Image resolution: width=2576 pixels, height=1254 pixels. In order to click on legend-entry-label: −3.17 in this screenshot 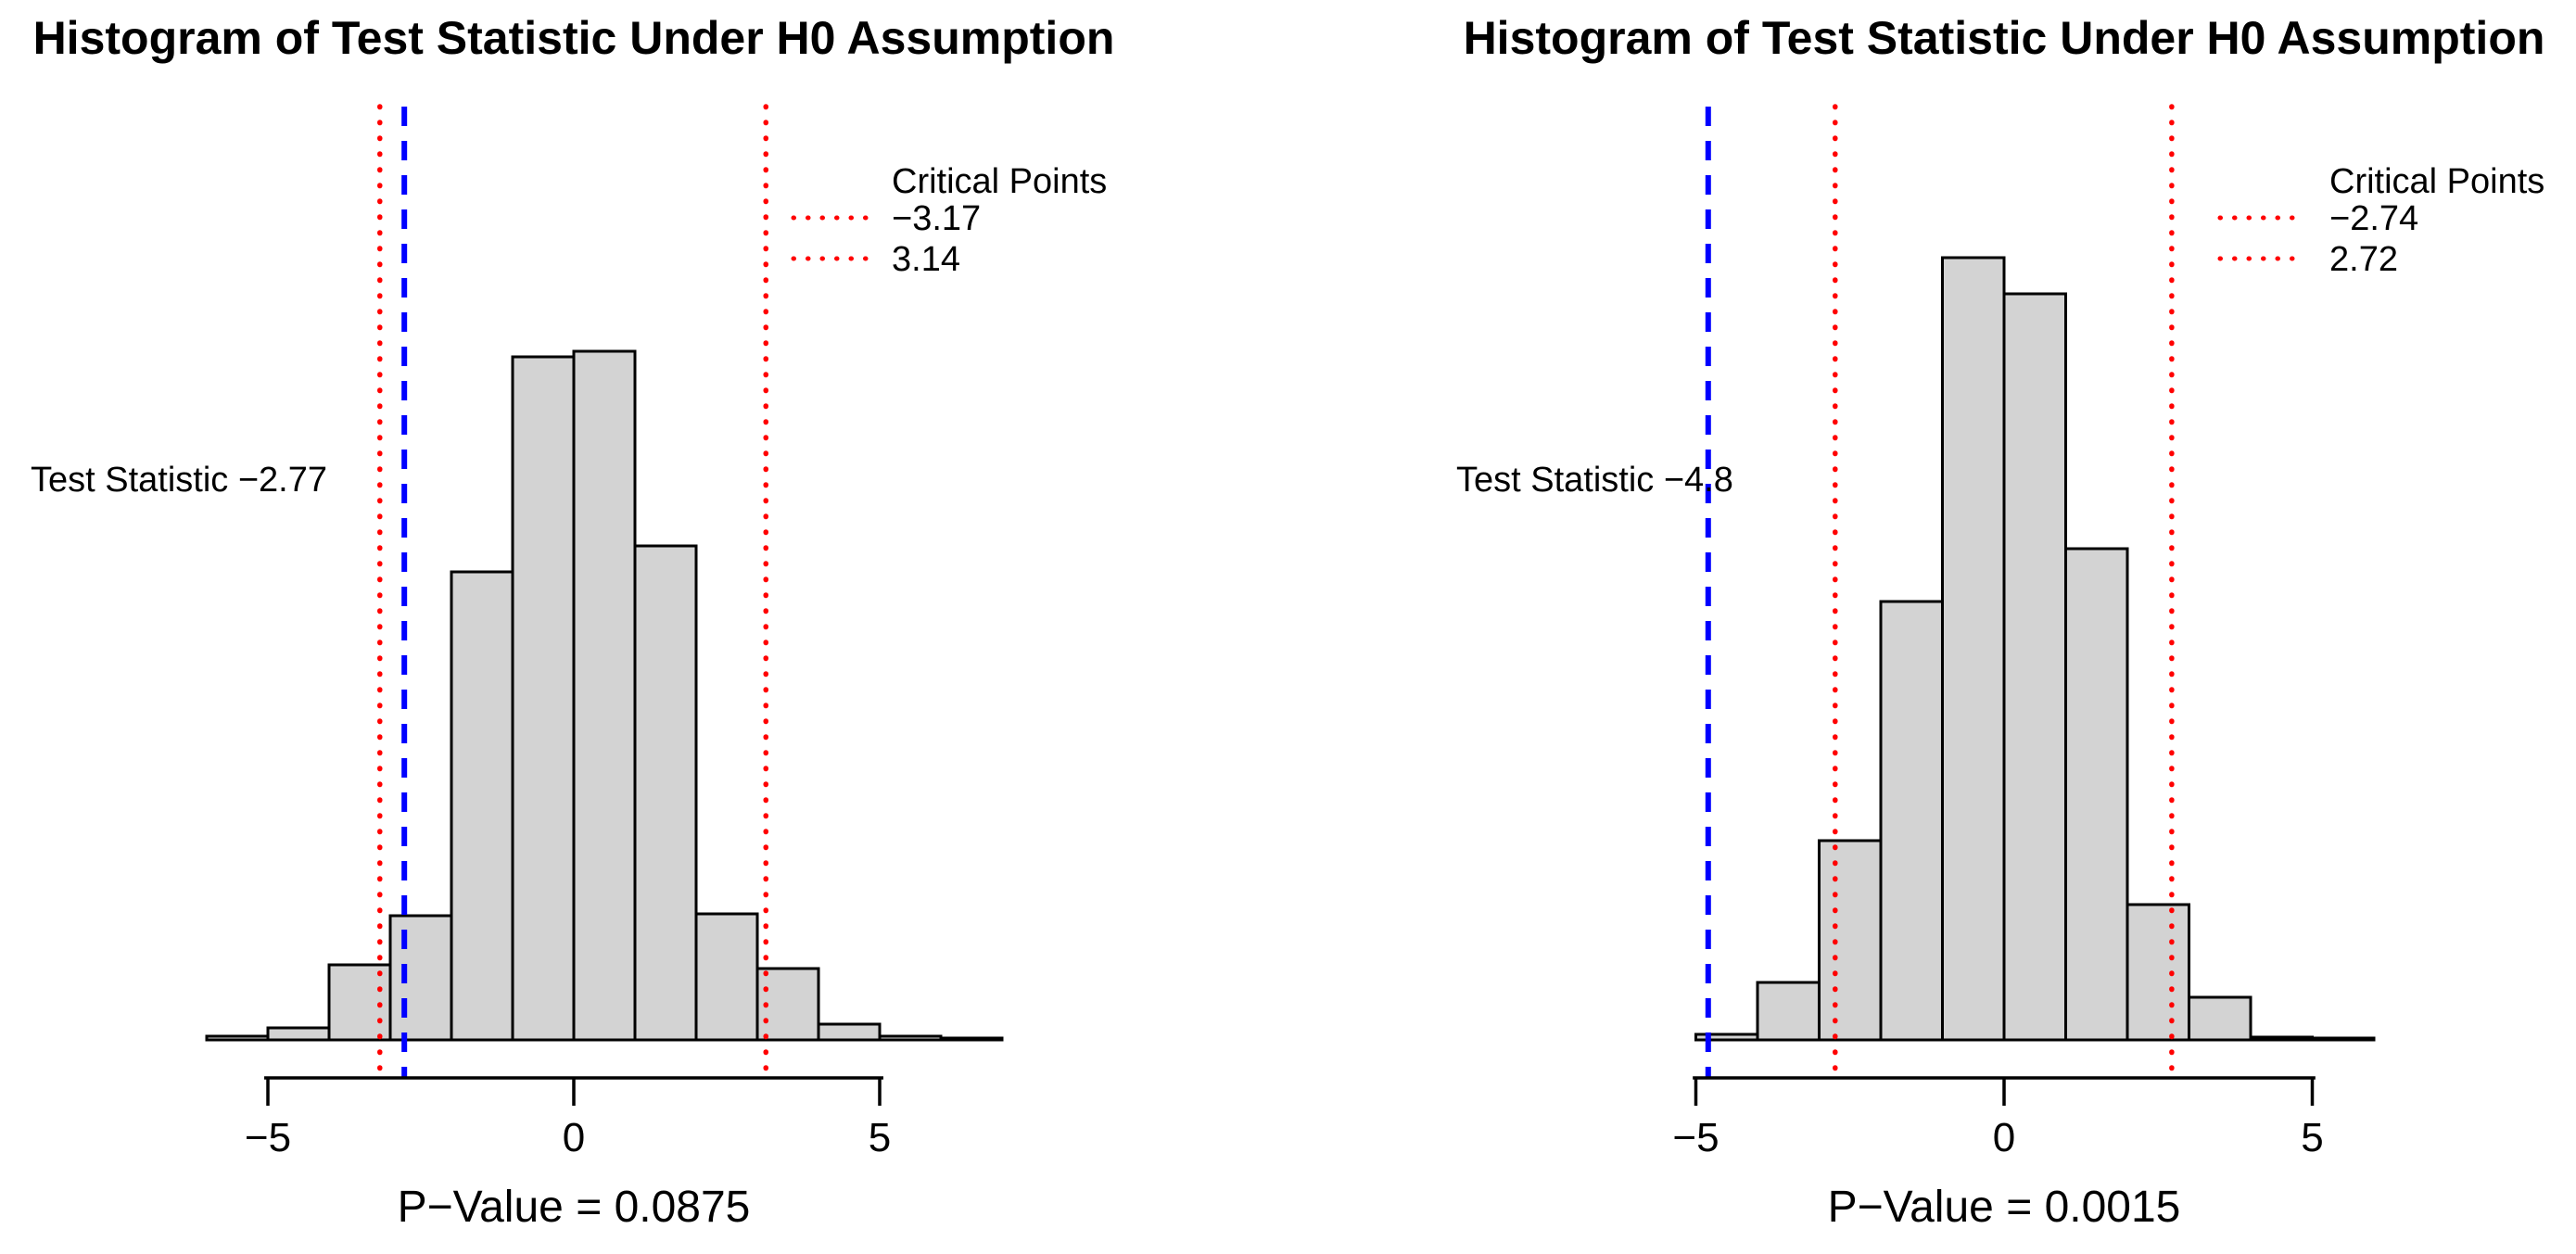, I will do `click(936, 218)`.